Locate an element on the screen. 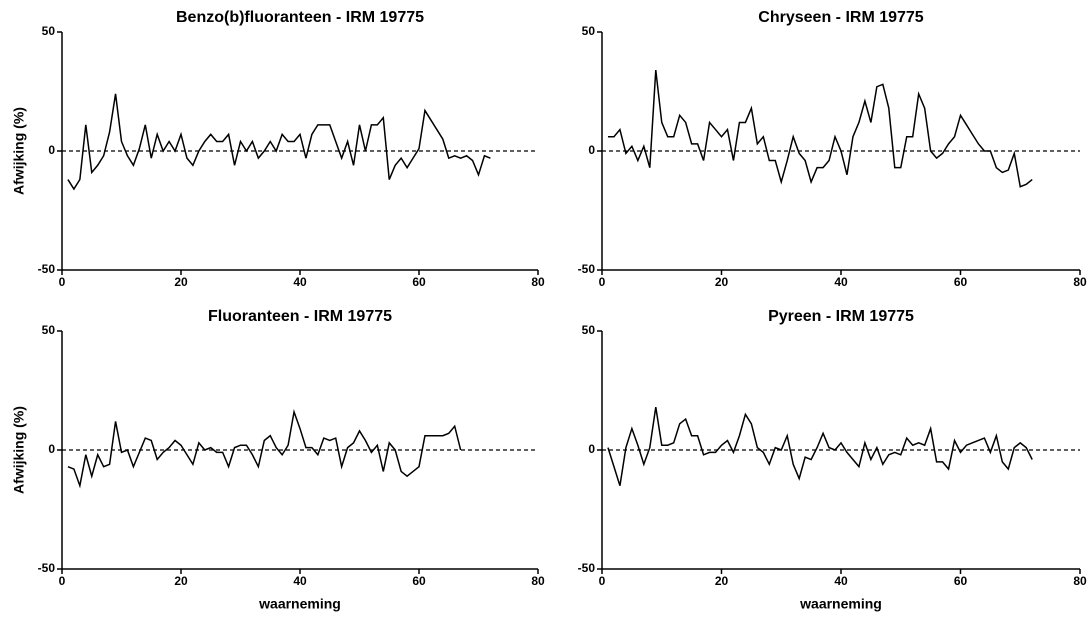  chart-title: Chryseen - IRM 19775 is located at coordinates (841, 17).